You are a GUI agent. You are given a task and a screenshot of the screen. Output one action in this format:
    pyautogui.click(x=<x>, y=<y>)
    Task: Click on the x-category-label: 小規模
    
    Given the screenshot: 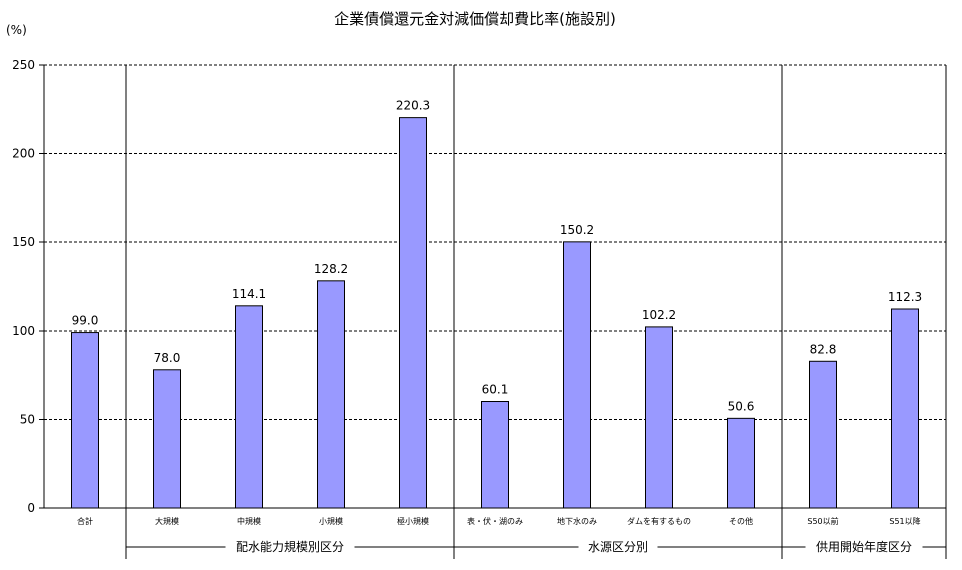 What is the action you would take?
    pyautogui.click(x=331, y=521)
    